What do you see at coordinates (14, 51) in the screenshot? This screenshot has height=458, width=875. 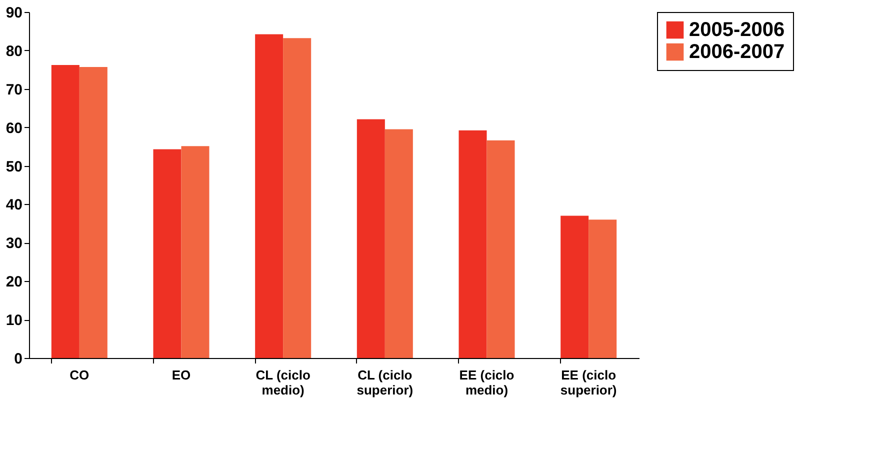 I see `y-tick-label: 80` at bounding box center [14, 51].